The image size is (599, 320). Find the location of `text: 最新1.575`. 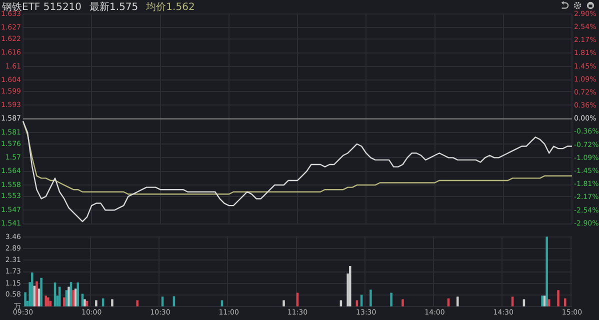

text: 最新1.575 is located at coordinates (114, 6).